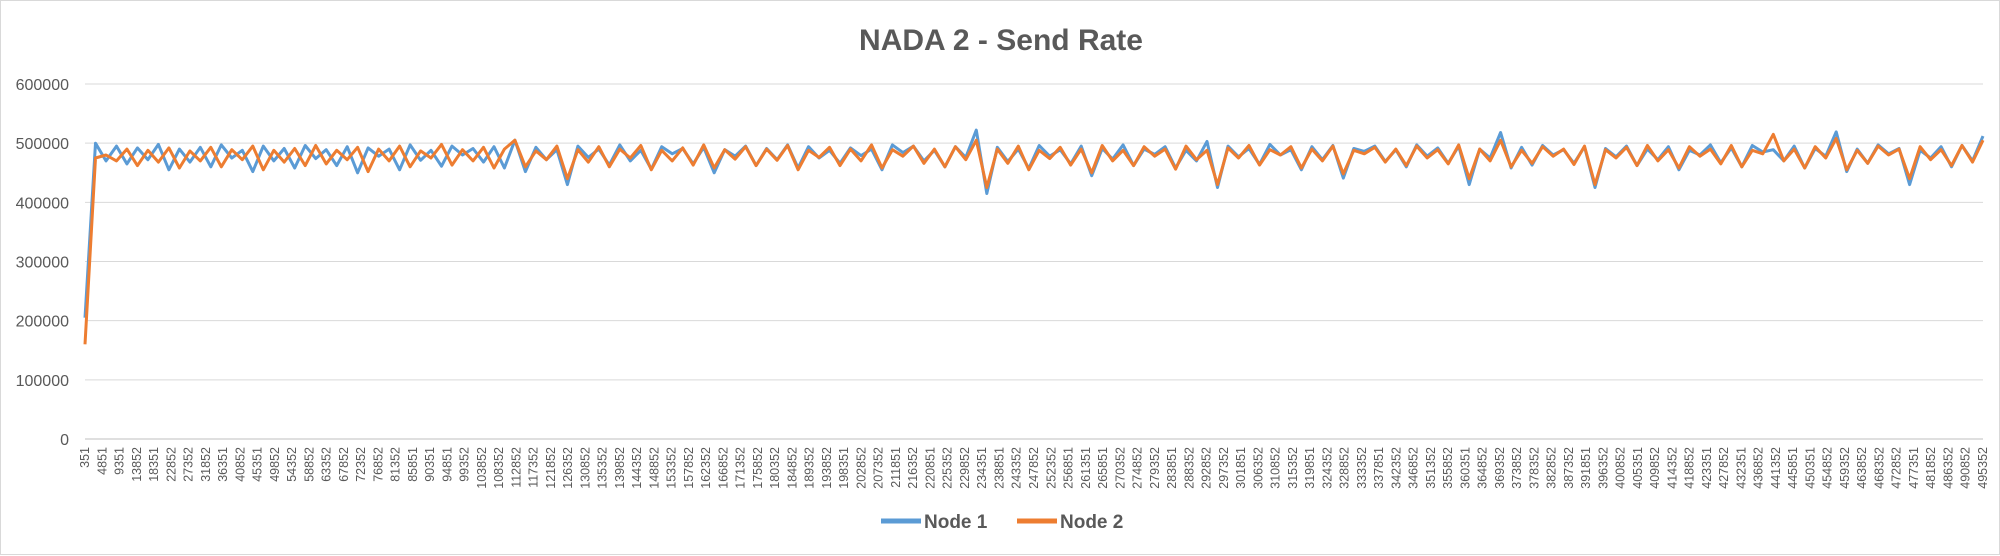 This screenshot has width=2000, height=556. I want to click on x-tick-label: 130852, so click(585, 468).